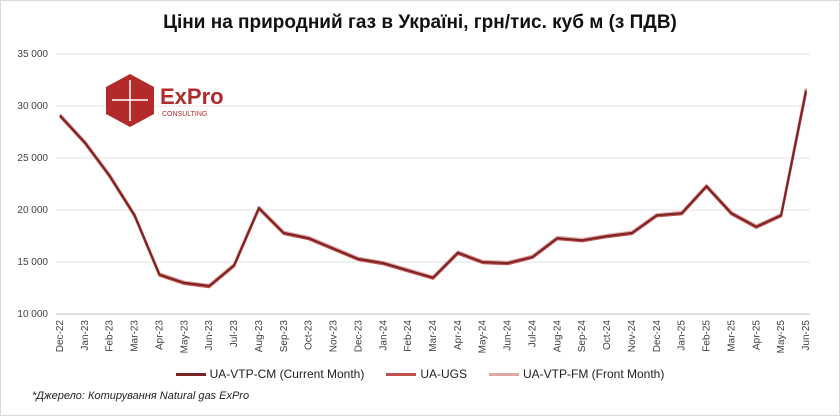 The height and width of the screenshot is (416, 840). Describe the element at coordinates (234, 334) in the screenshot. I see `x-tick-label: Jul-23` at that location.